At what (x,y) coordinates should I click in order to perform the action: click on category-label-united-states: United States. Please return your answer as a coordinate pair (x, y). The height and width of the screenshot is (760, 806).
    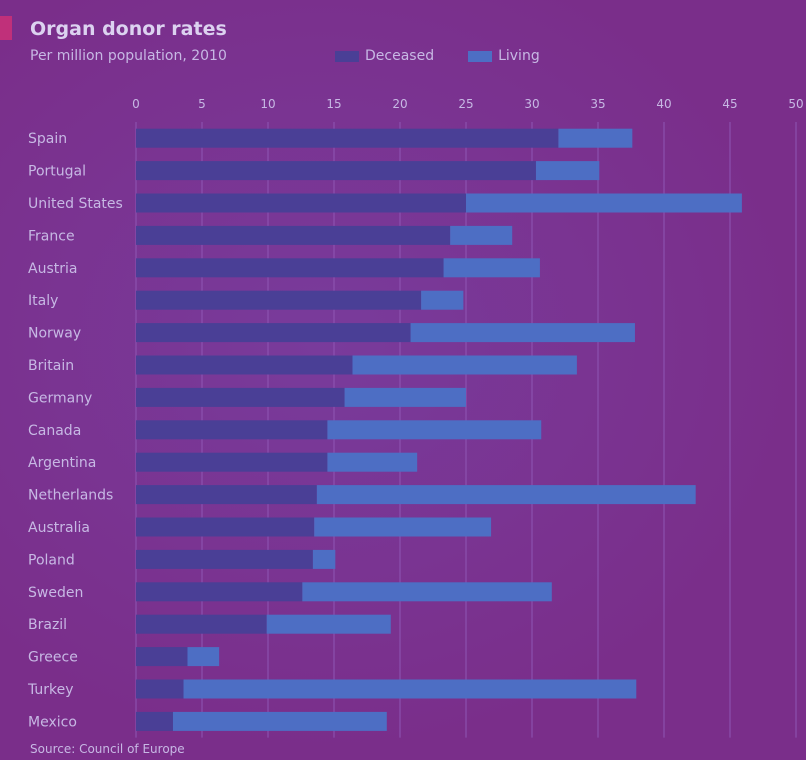
    Looking at the image, I should click on (75, 204).